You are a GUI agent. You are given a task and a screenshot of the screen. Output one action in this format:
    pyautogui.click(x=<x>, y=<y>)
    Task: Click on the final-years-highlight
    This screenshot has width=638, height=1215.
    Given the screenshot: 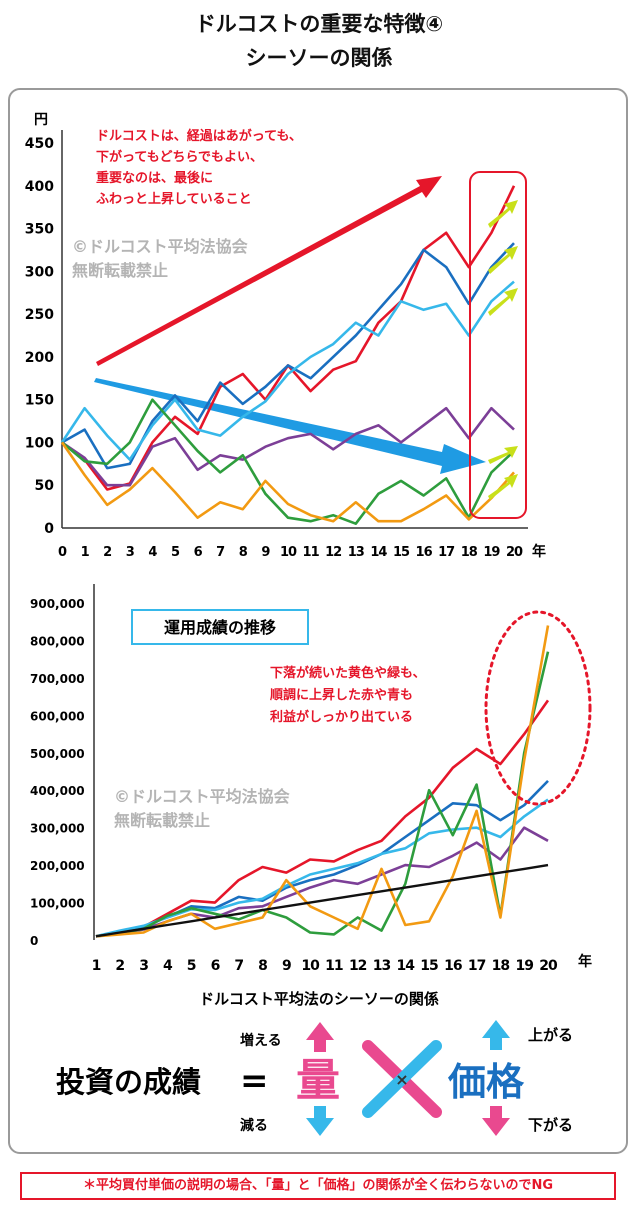 What is the action you would take?
    pyautogui.click(x=498, y=345)
    